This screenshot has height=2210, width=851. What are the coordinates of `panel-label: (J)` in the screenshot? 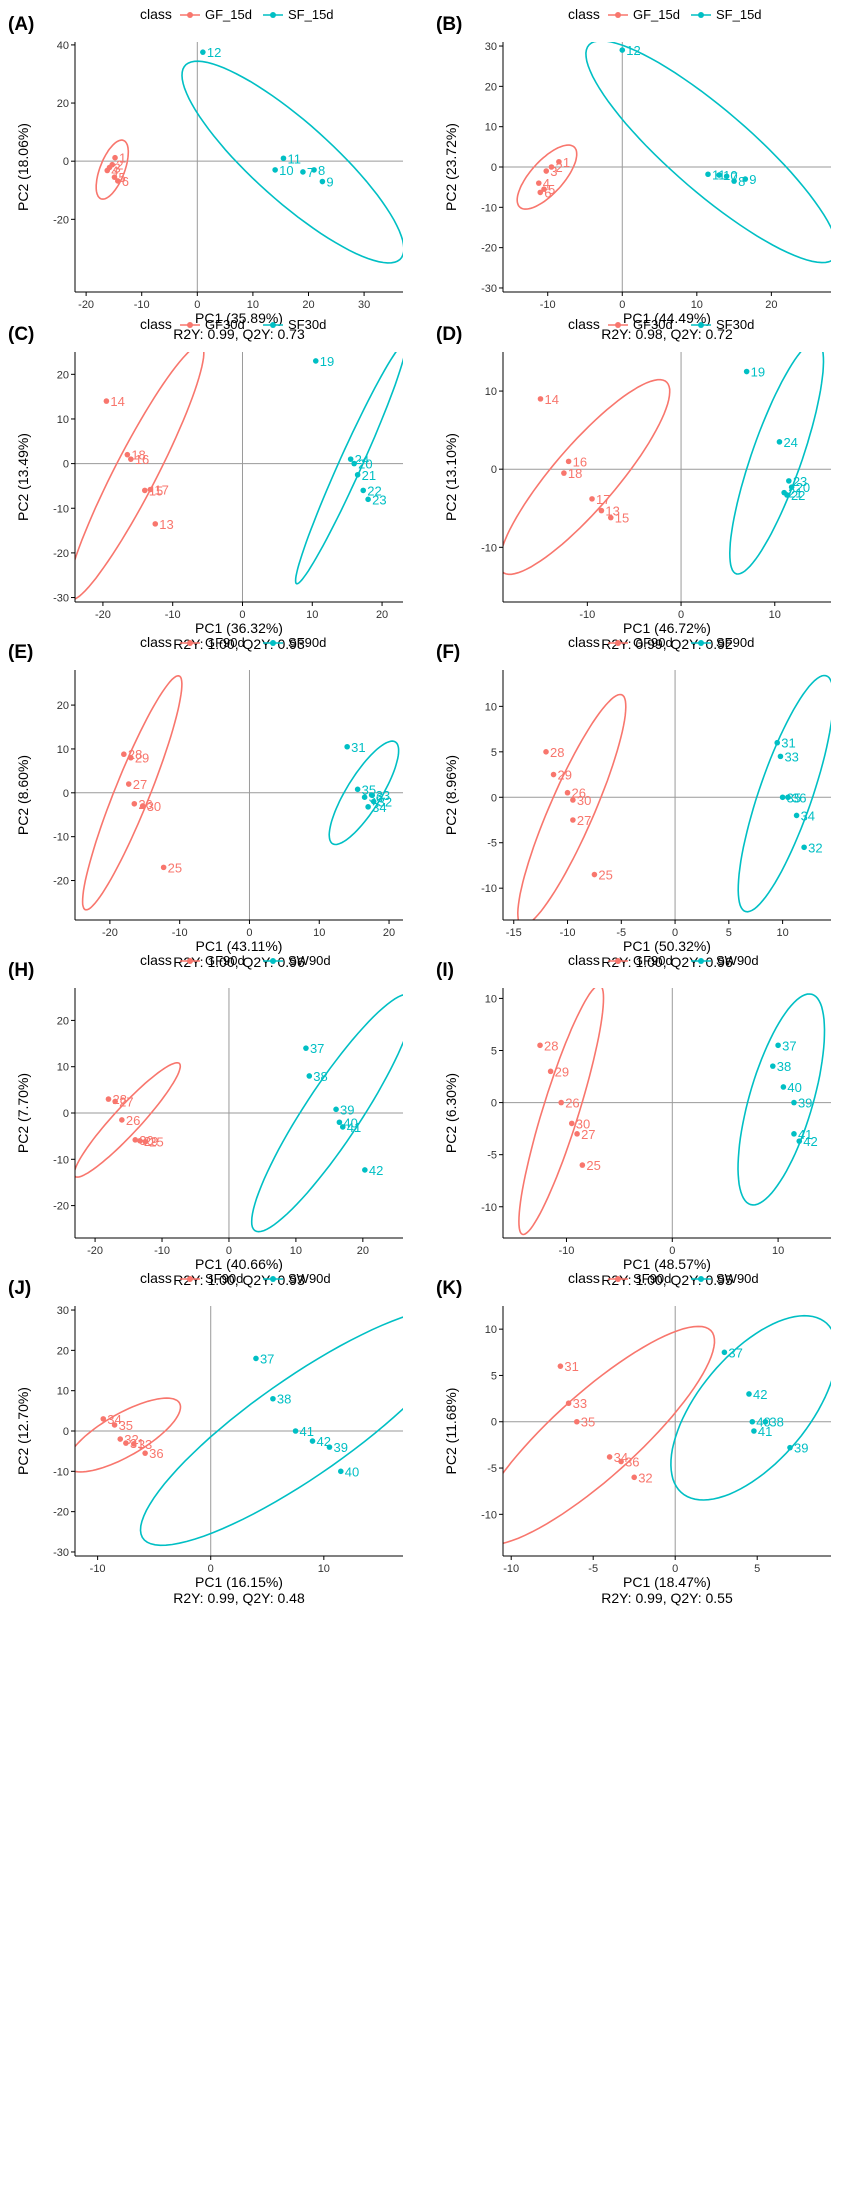 It's located at (19, 1288).